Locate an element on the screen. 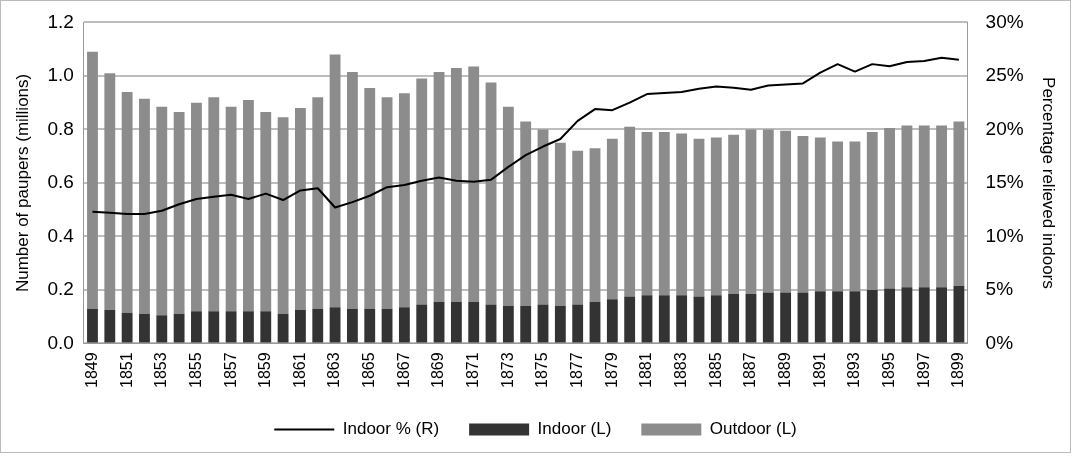 The height and width of the screenshot is (459, 1077). y2-tick-label: 0% is located at coordinates (999, 342).